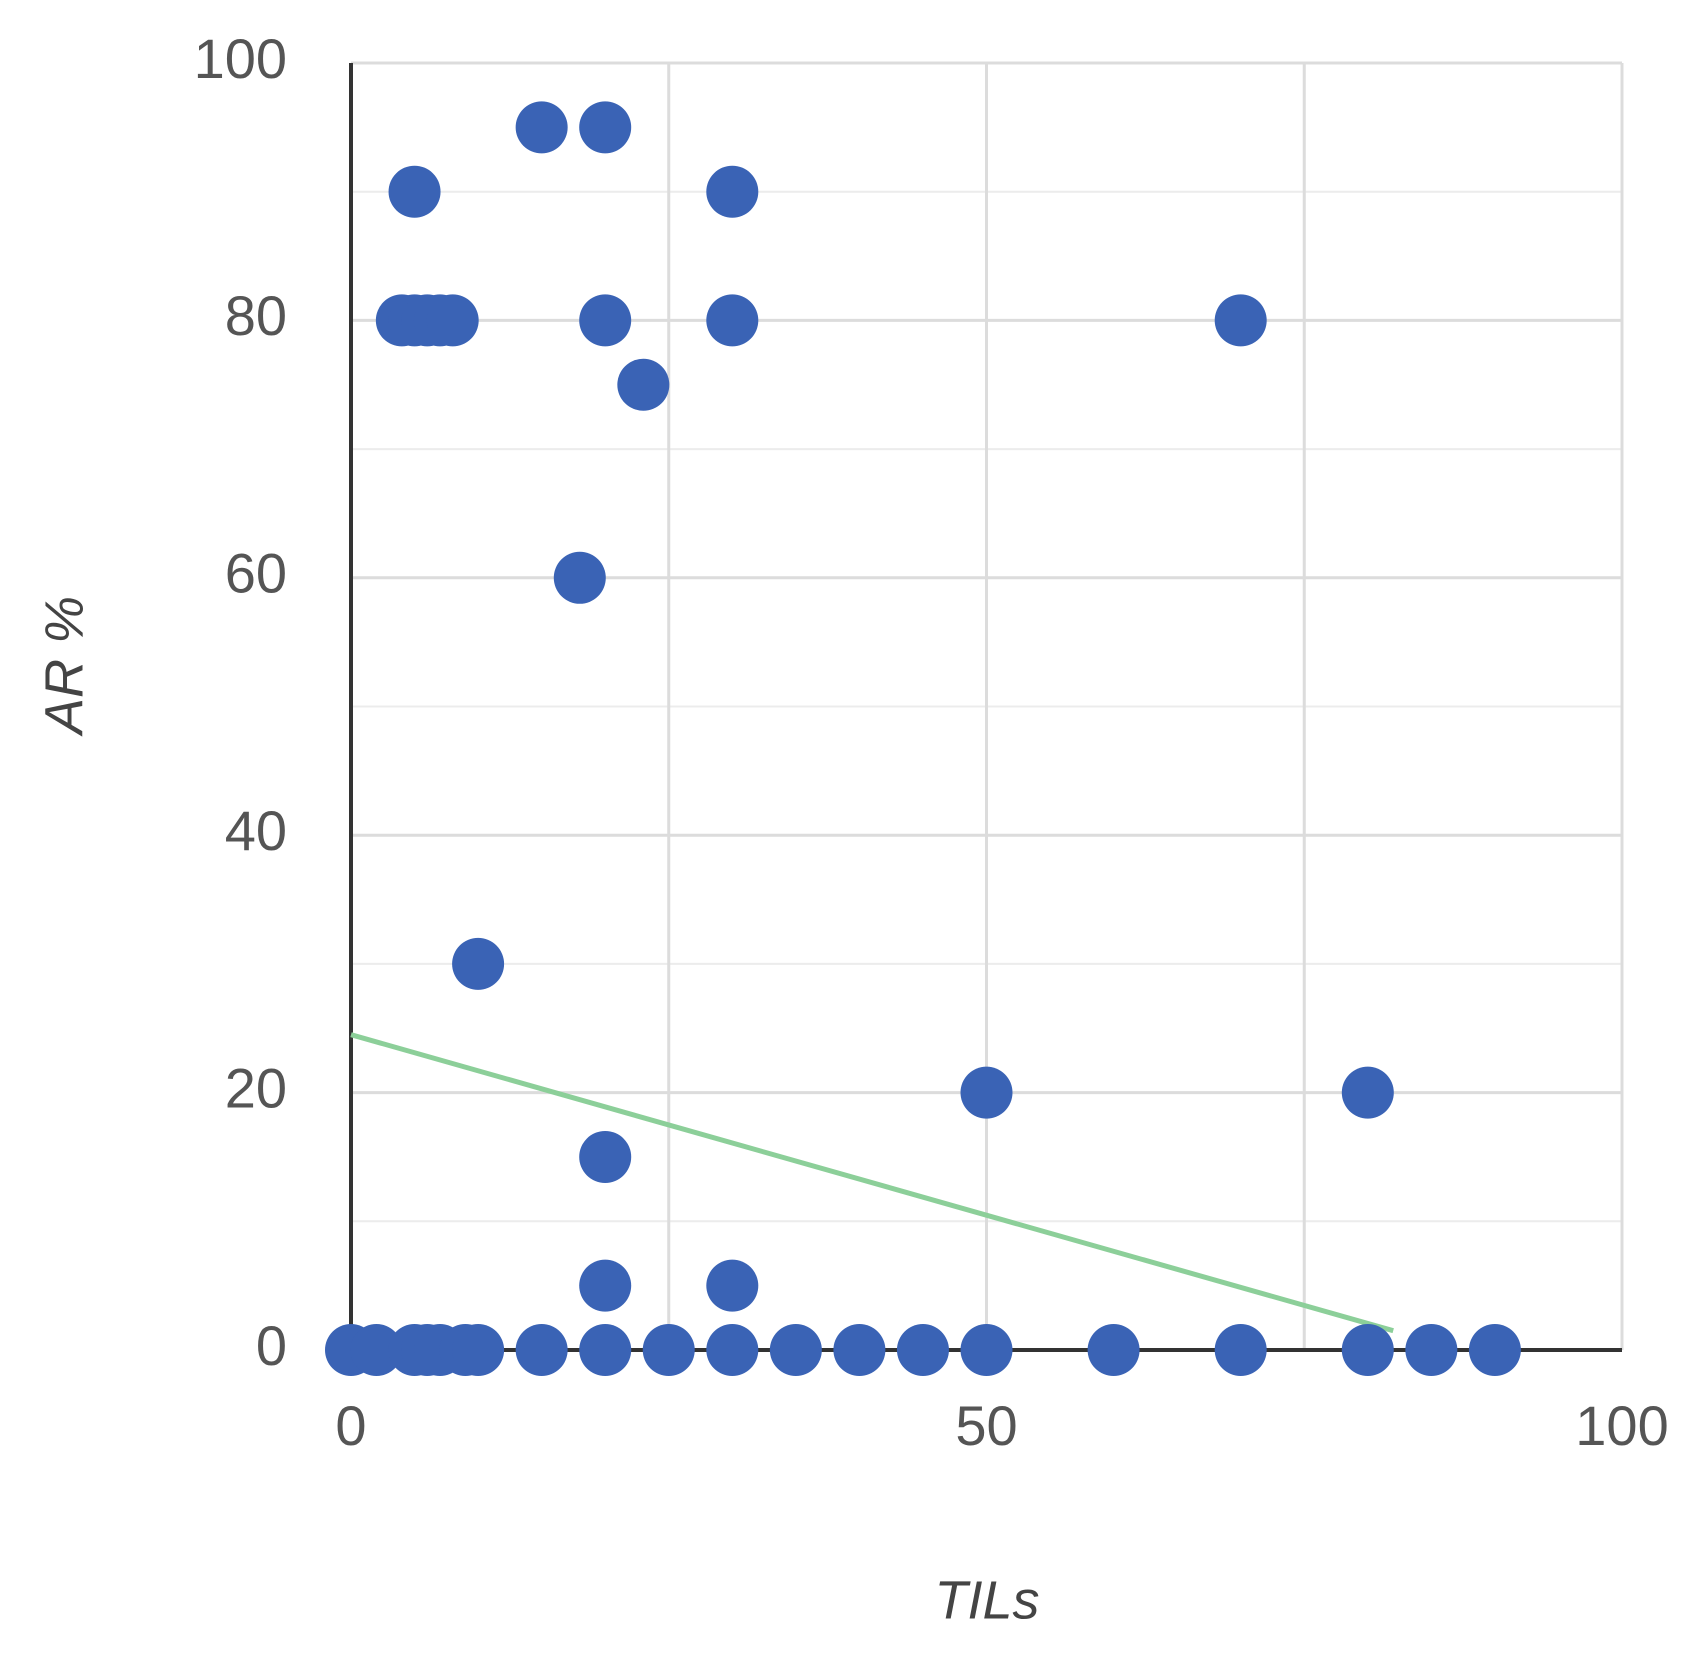 The width and height of the screenshot is (1702, 1661). Describe the element at coordinates (256, 830) in the screenshot. I see `y-tick-label: 40` at that location.